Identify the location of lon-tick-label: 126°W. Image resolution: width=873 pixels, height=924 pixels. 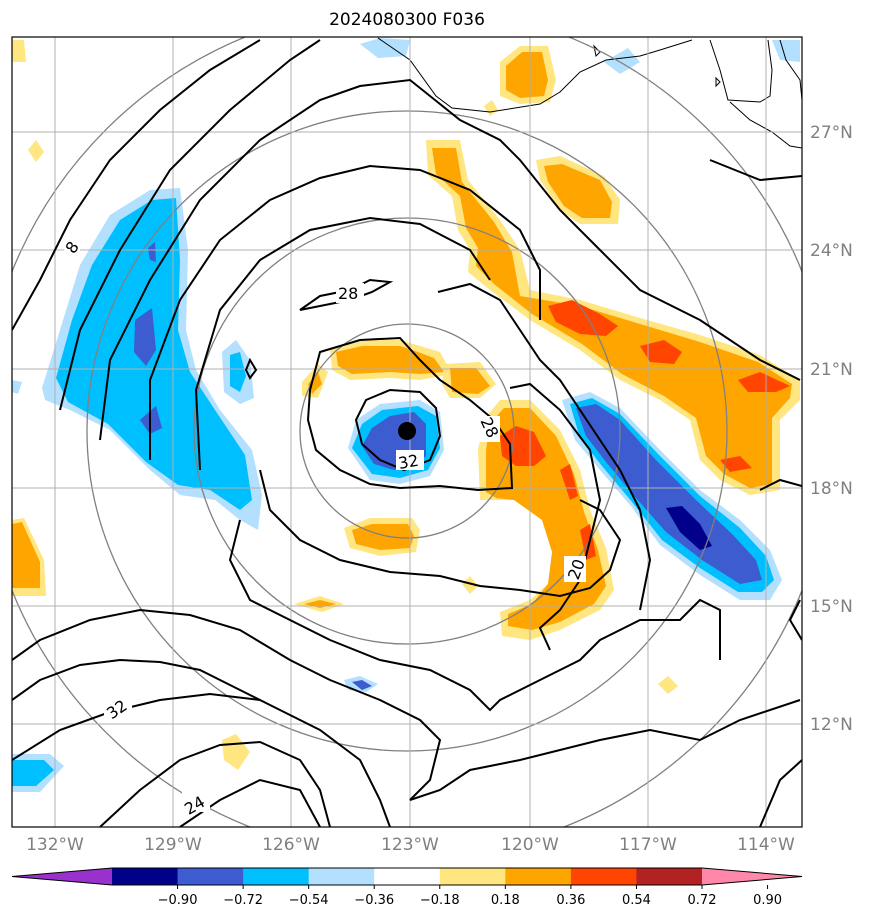
(291, 845).